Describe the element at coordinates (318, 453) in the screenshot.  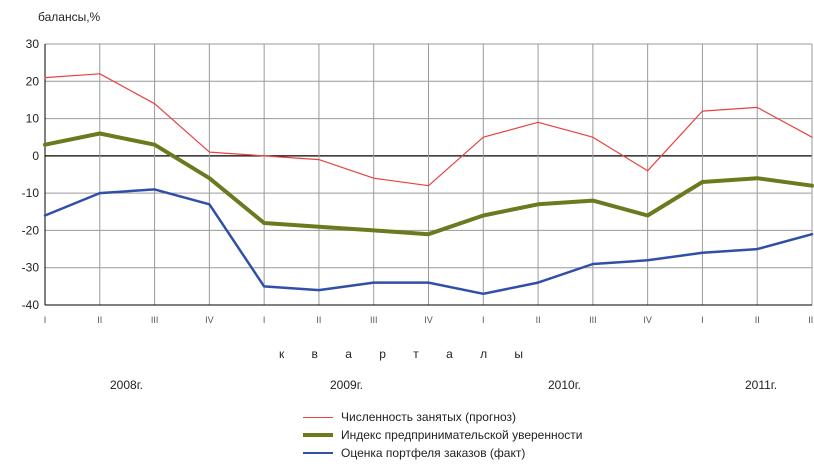
I see `legend-swatch-orders` at that location.